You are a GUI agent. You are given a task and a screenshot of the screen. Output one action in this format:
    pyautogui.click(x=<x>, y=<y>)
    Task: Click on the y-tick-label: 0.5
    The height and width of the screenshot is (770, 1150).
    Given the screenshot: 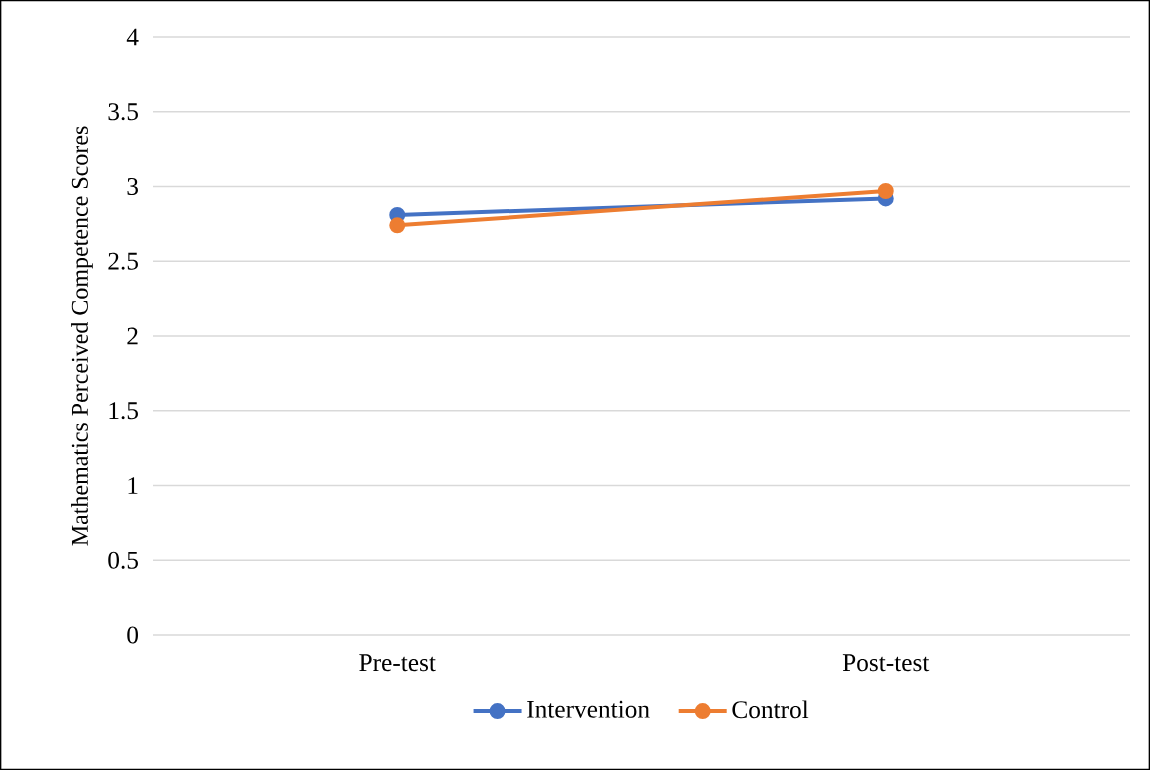 What is the action you would take?
    pyautogui.click(x=123, y=560)
    